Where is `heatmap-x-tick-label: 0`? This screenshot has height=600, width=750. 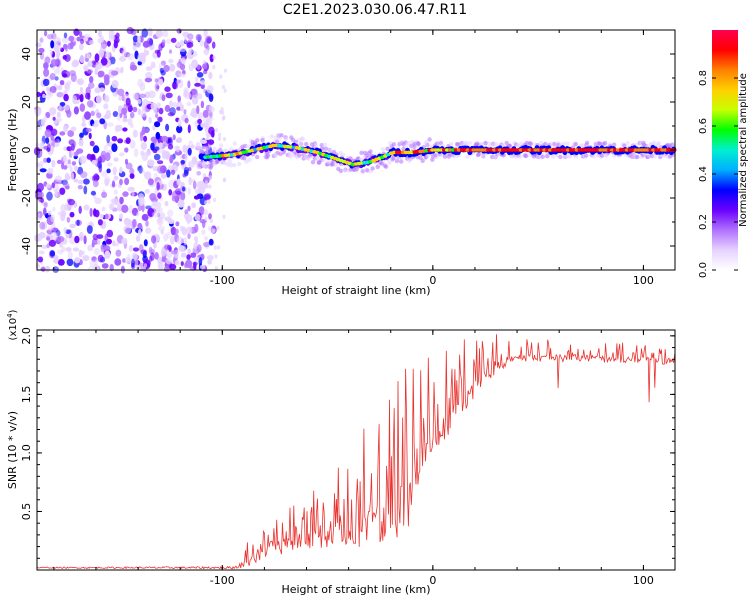 heatmap-x-tick-label: 0 is located at coordinates (432, 280).